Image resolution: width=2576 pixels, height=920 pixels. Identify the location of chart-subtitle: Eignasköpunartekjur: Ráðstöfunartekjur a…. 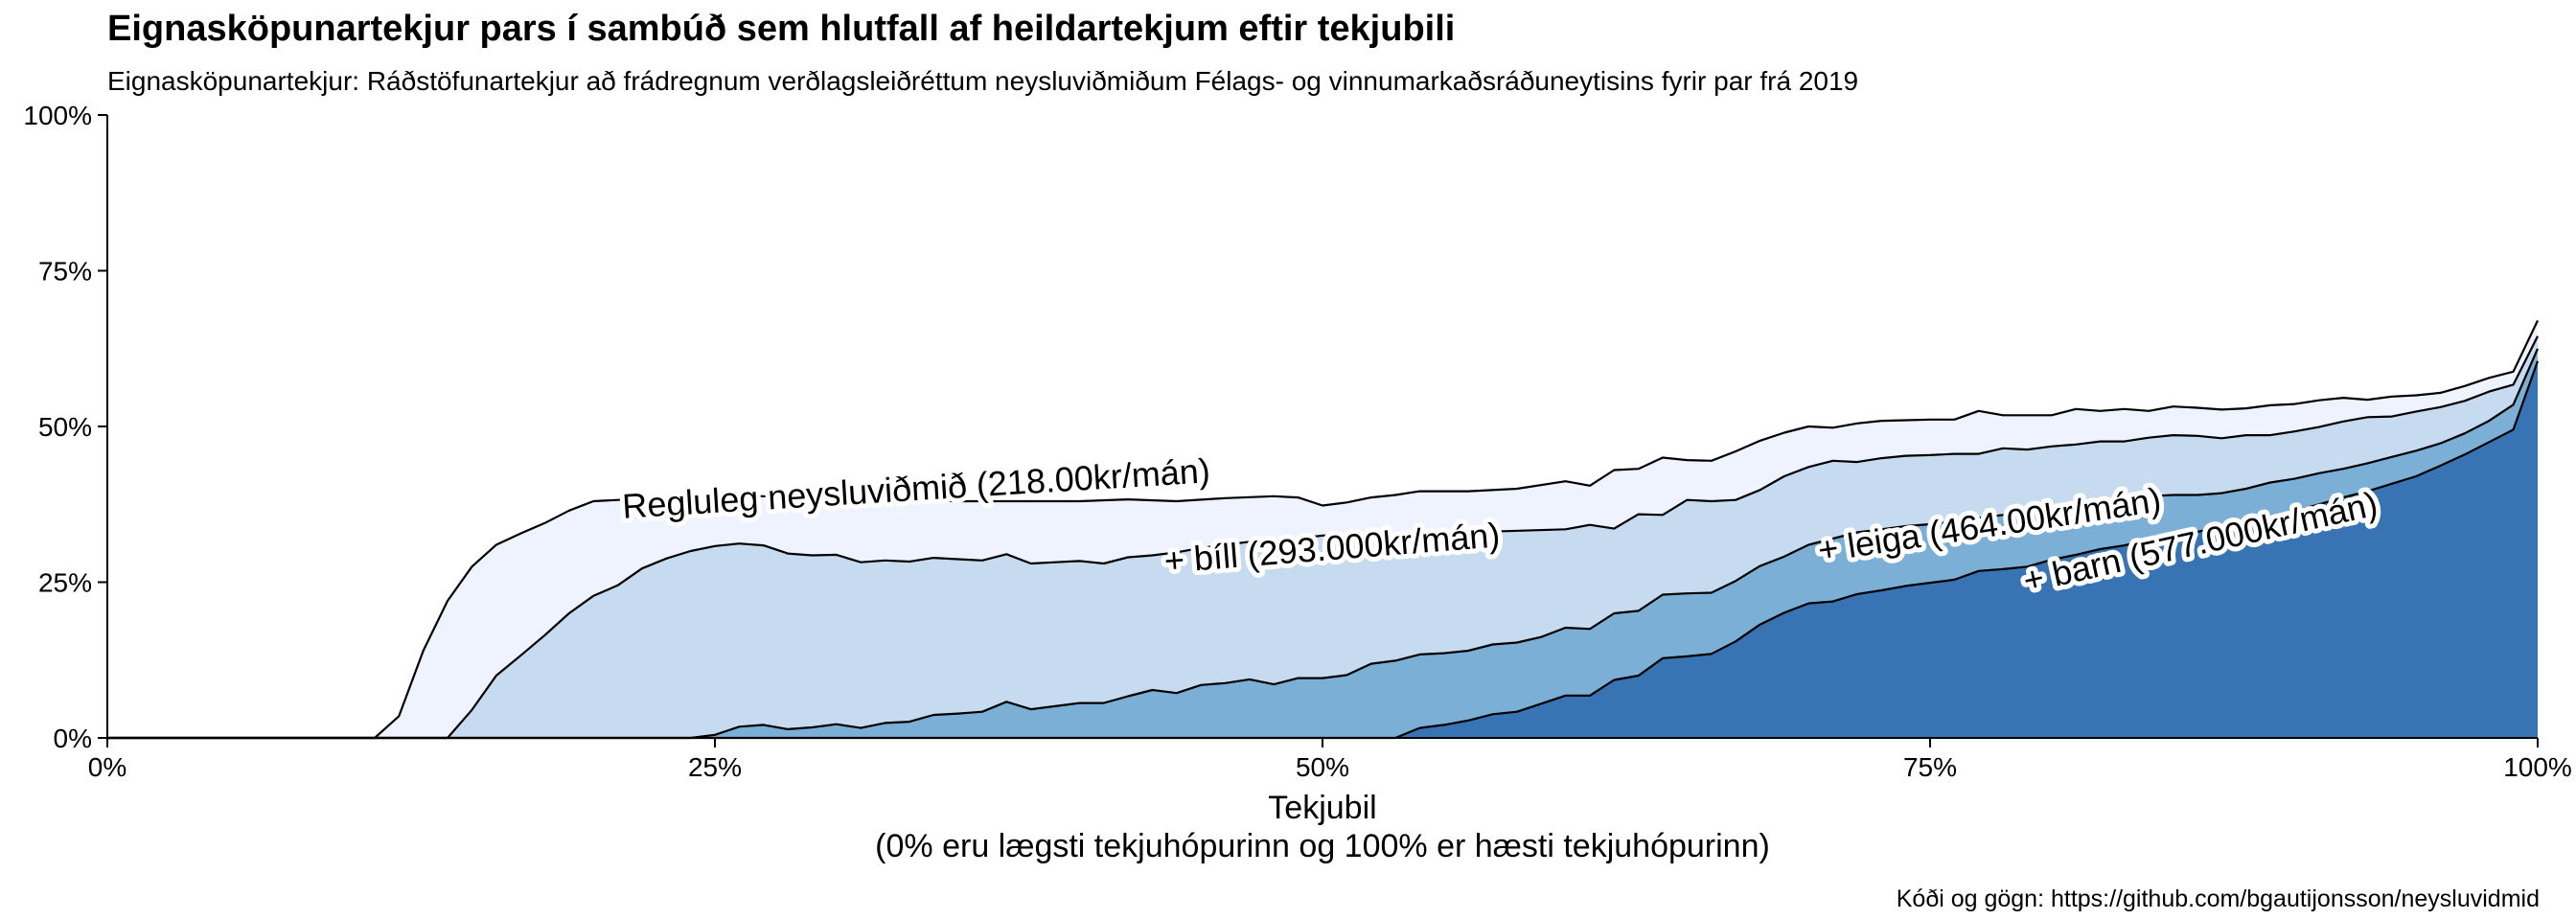
(982, 81).